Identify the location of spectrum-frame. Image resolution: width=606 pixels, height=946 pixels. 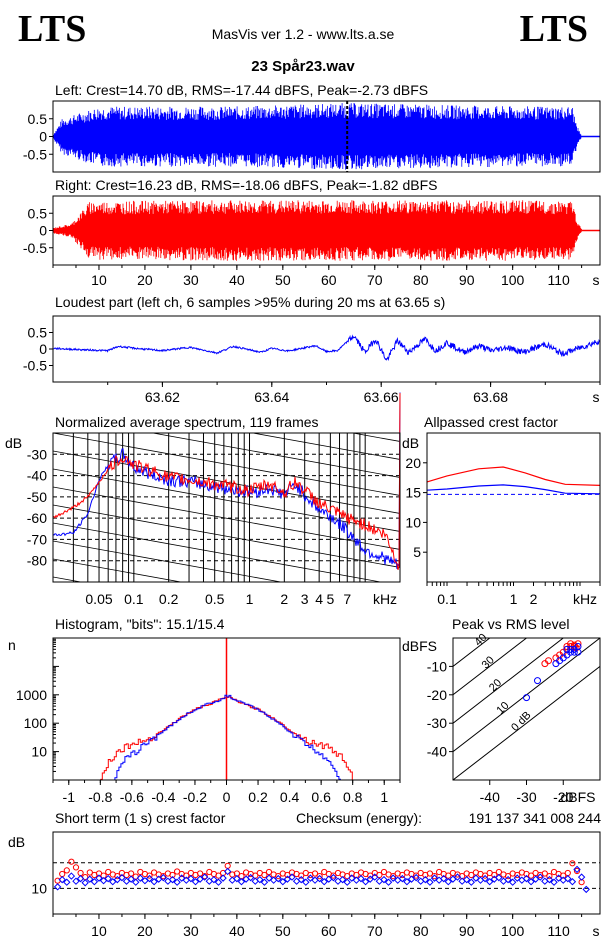
(226, 507).